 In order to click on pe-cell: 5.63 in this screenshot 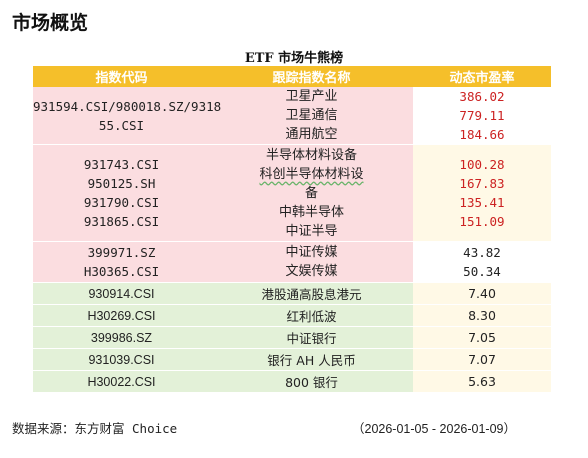, I will do `click(482, 381)`.